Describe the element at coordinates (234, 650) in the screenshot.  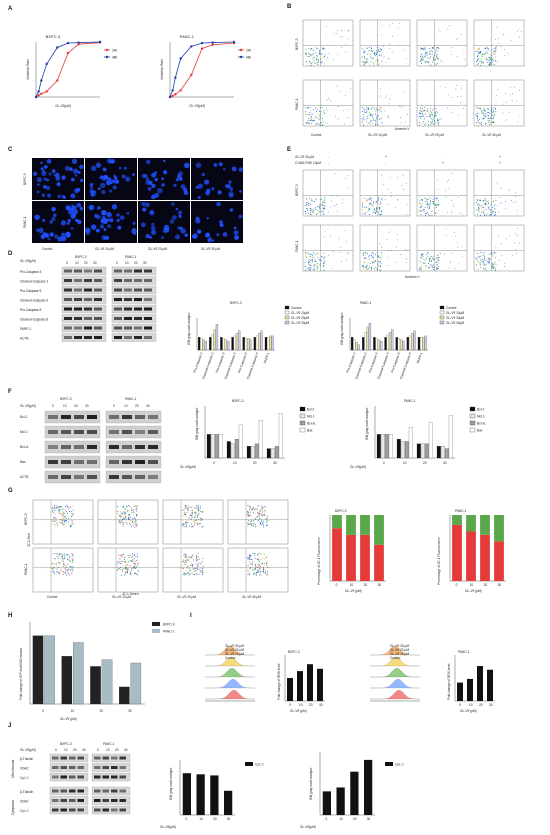
I see `legend-label-i: GL-V9 20 μM` at that location.